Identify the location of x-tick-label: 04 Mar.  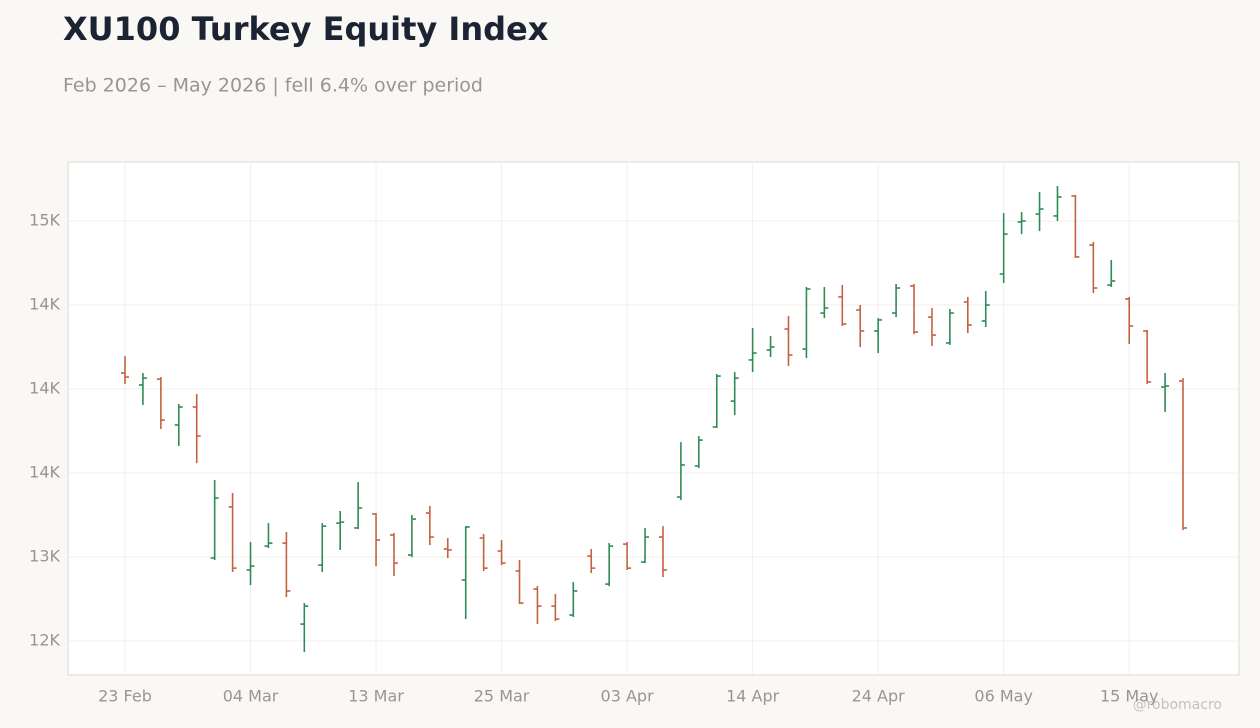
(251, 696).